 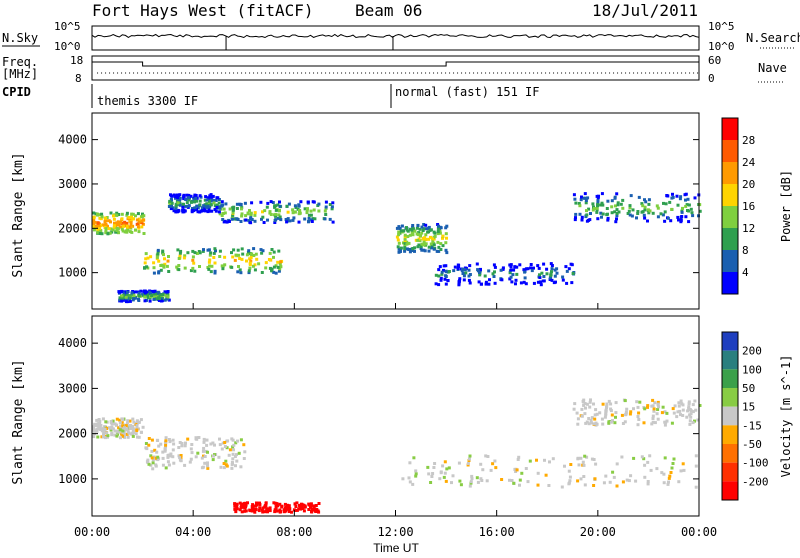 I want to click on nsky-trace, so click(x=395, y=41).